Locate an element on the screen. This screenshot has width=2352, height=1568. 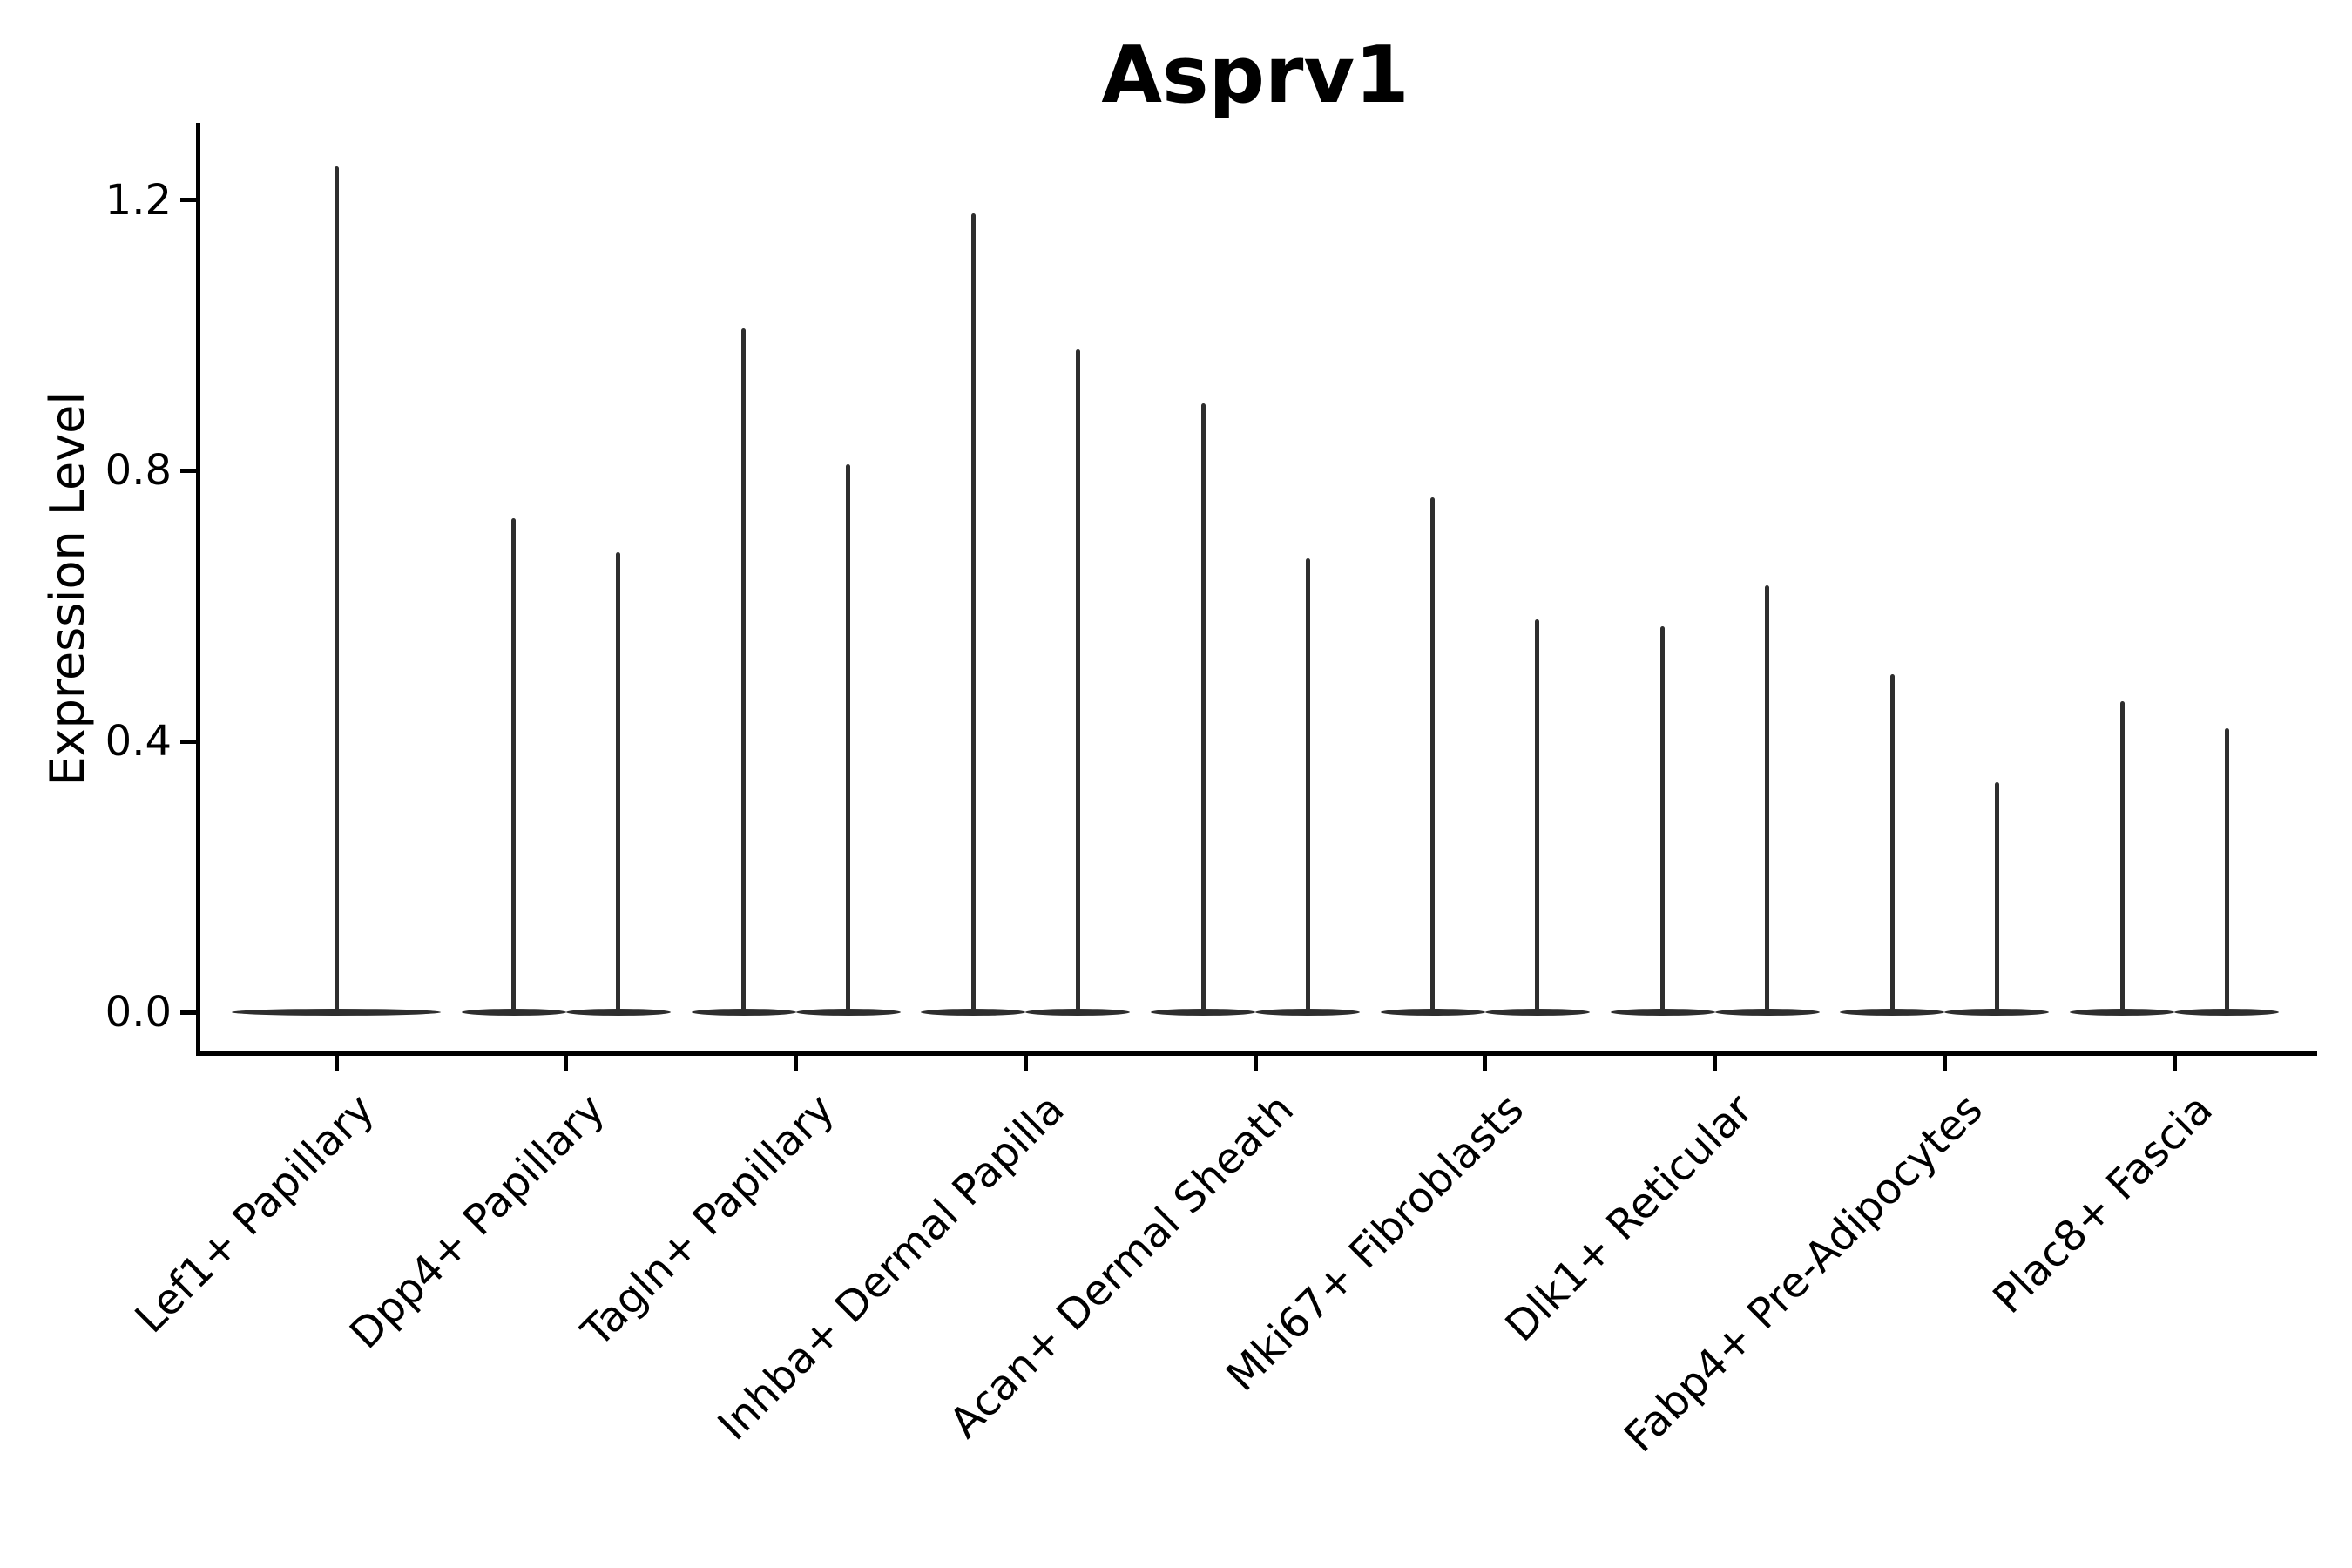
x-axis-spine is located at coordinates (1256, 1054).